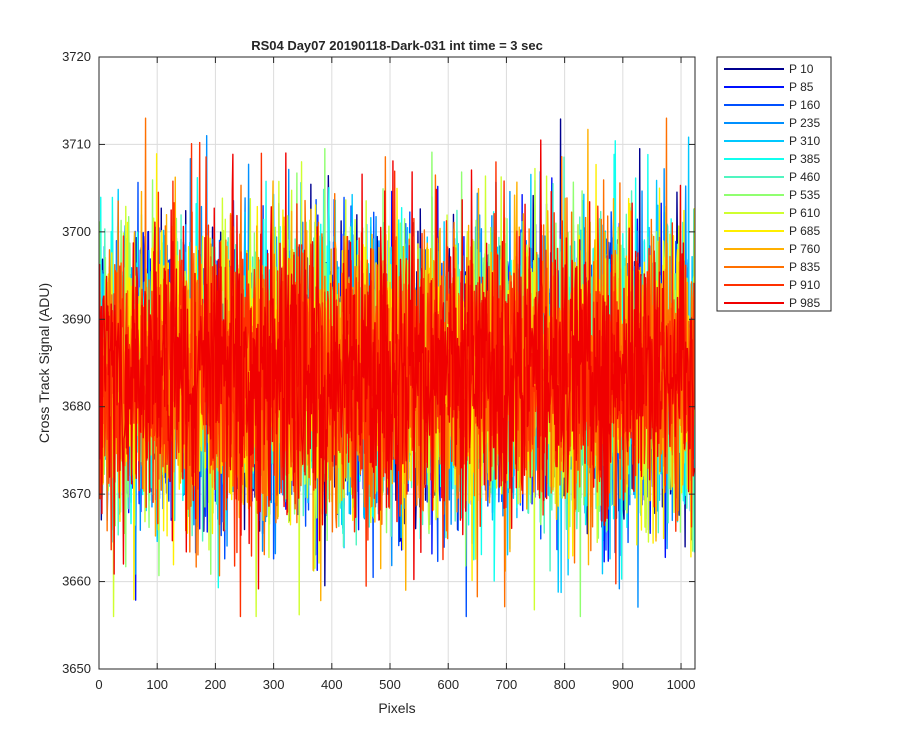  I want to click on x-tick-label: 200, so click(216, 684).